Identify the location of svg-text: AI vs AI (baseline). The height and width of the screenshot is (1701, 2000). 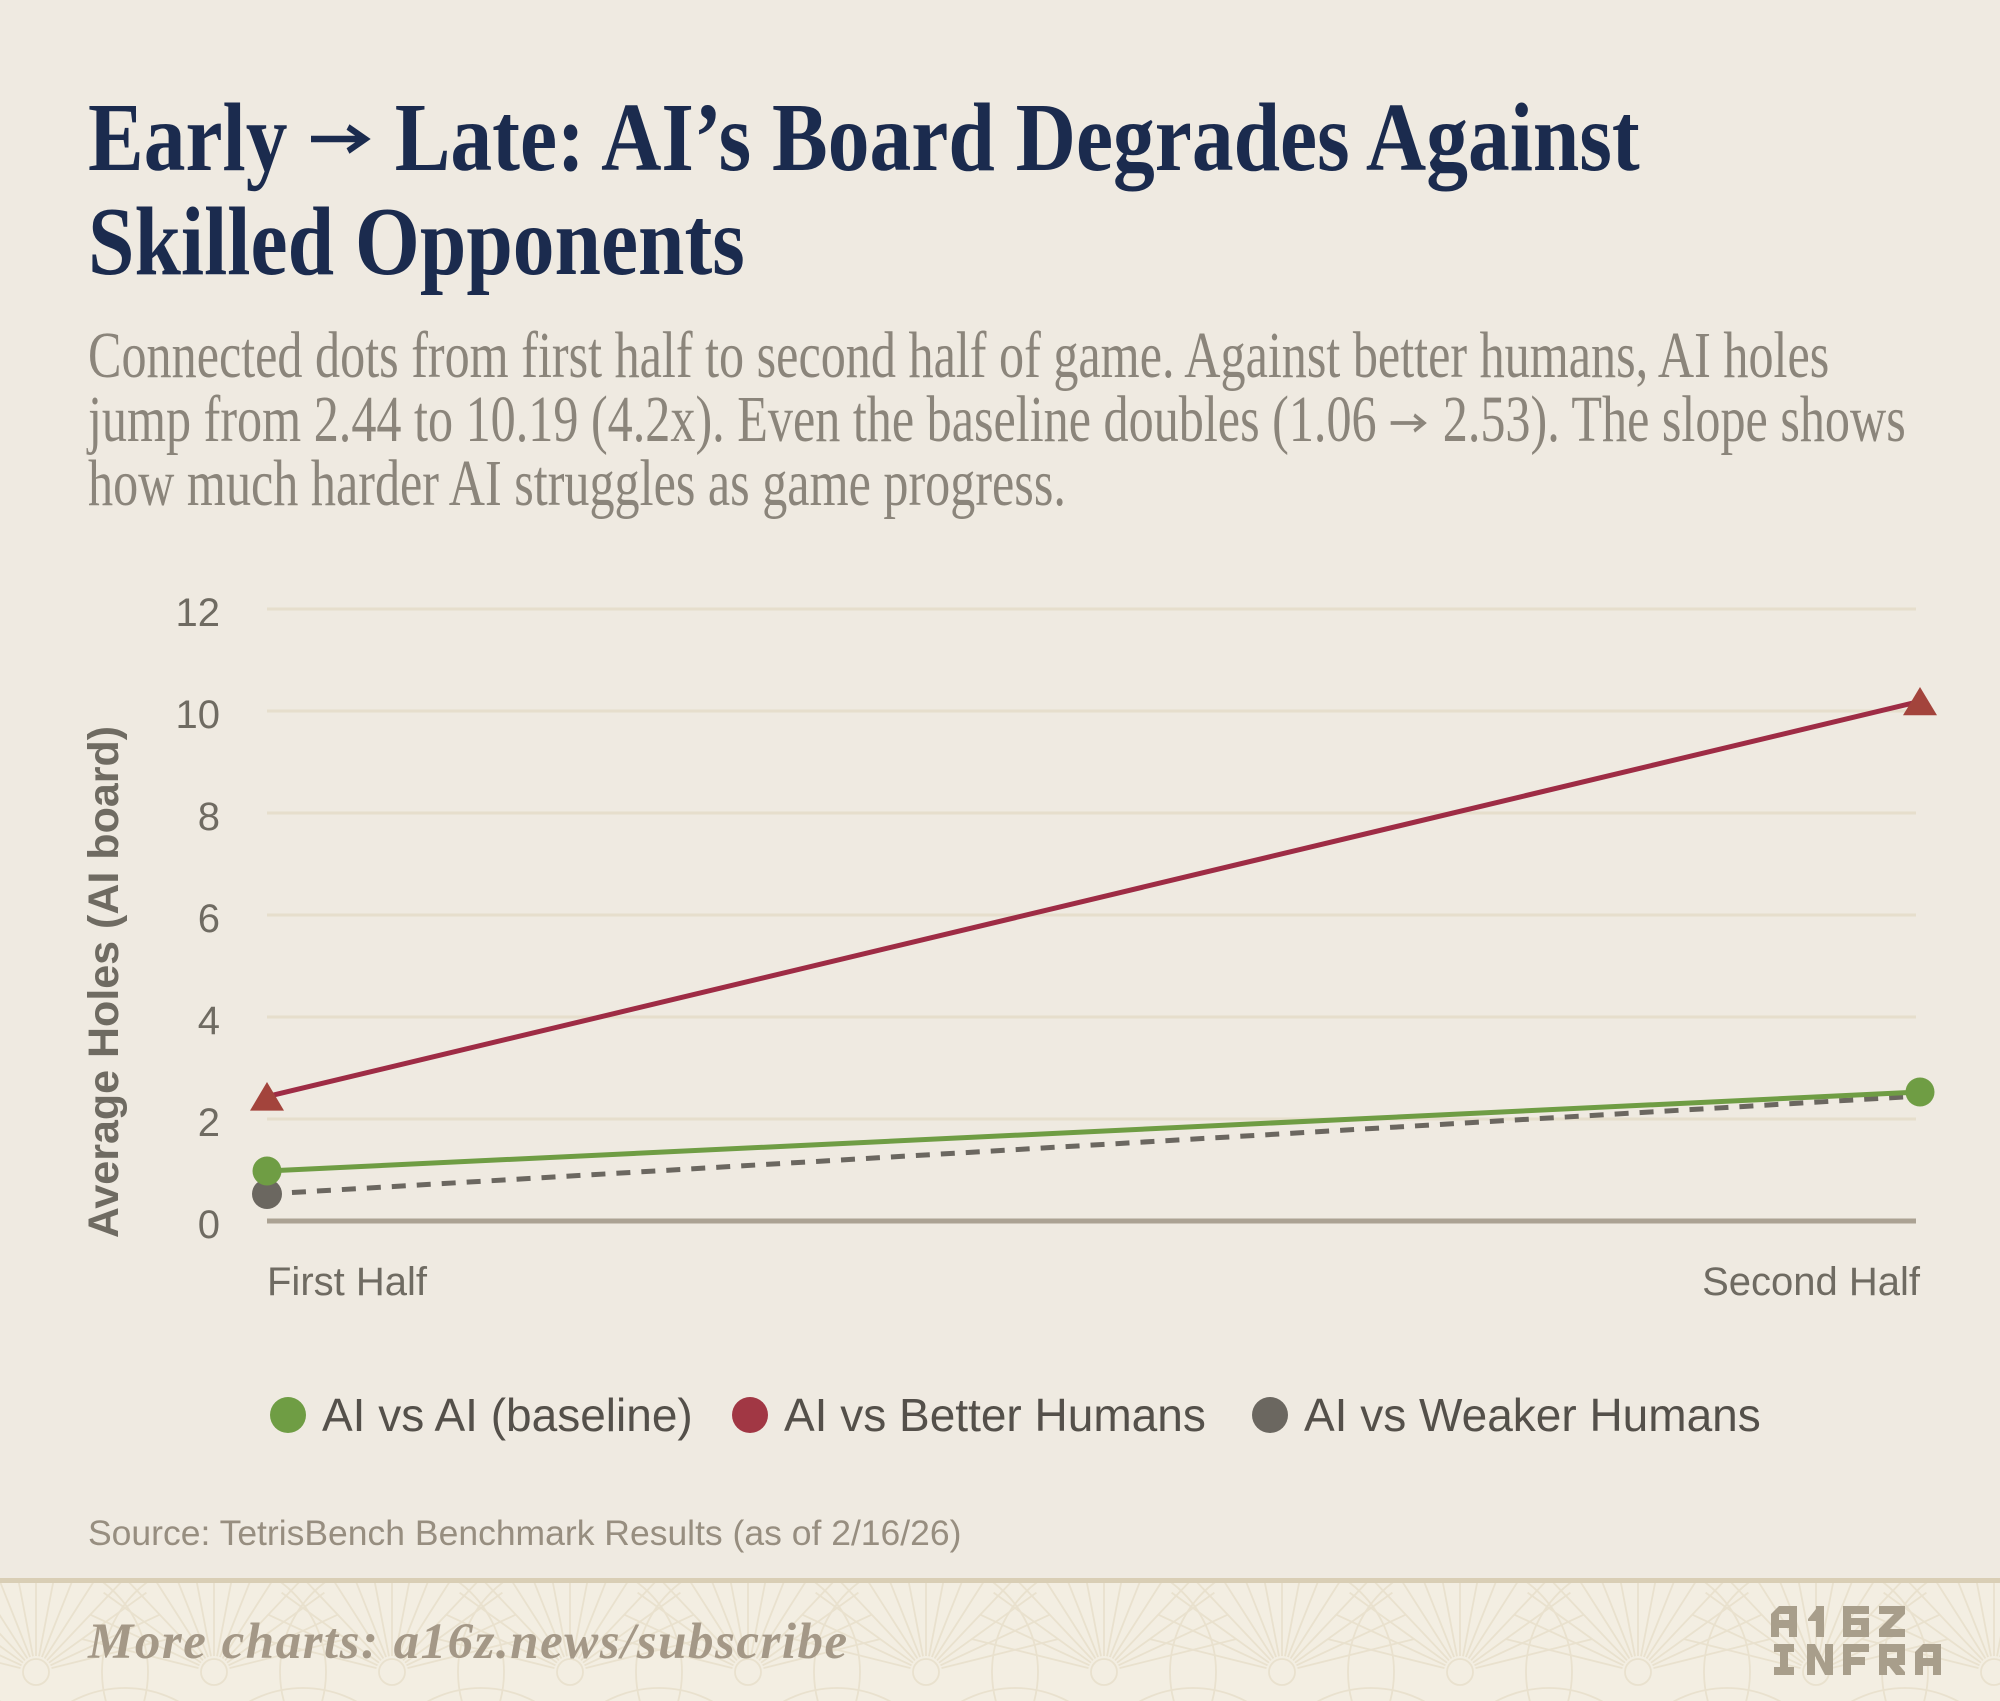
(507, 1415).